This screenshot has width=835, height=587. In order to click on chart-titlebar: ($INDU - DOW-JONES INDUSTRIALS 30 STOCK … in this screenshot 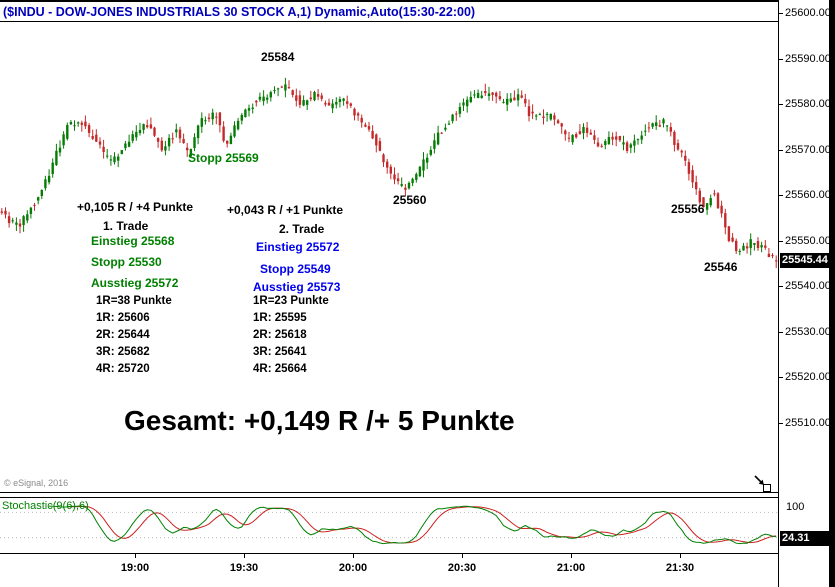, I will do `click(389, 11)`.